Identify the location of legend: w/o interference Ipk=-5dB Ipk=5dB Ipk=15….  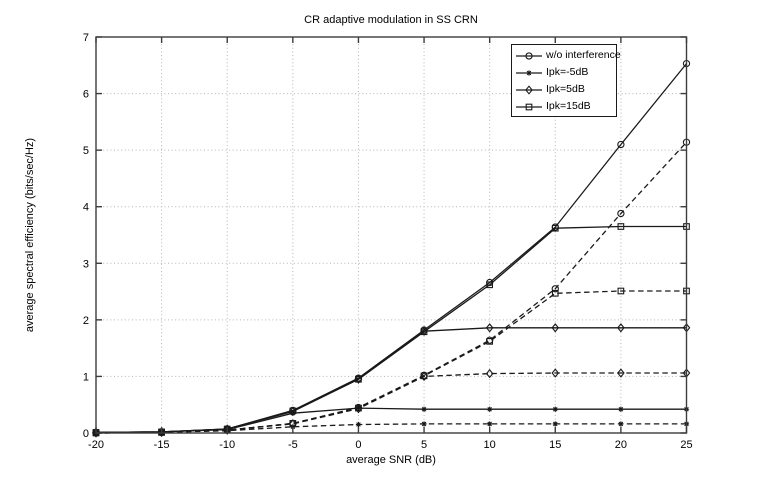
(566, 80).